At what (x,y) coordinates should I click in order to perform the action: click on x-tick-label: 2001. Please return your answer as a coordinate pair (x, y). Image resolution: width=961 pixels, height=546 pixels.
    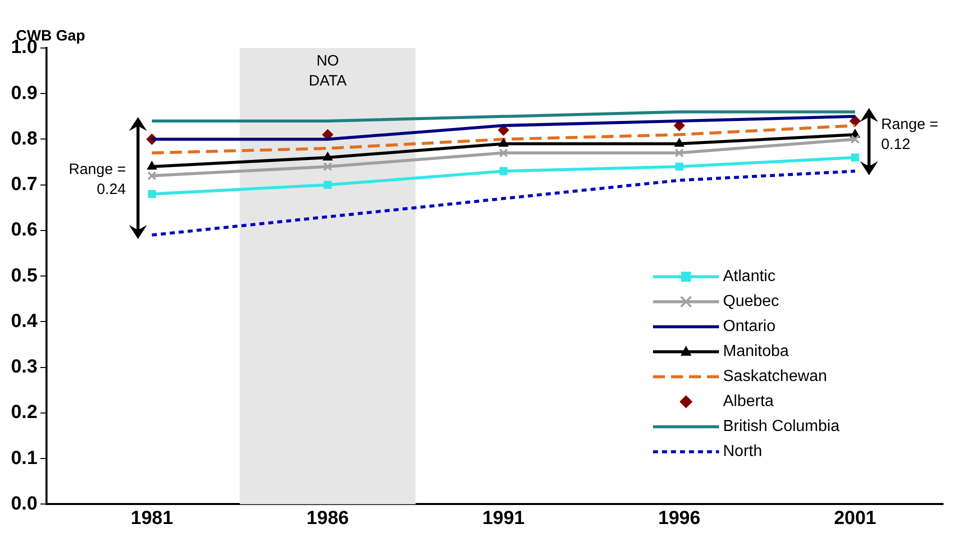
    Looking at the image, I should click on (855, 518).